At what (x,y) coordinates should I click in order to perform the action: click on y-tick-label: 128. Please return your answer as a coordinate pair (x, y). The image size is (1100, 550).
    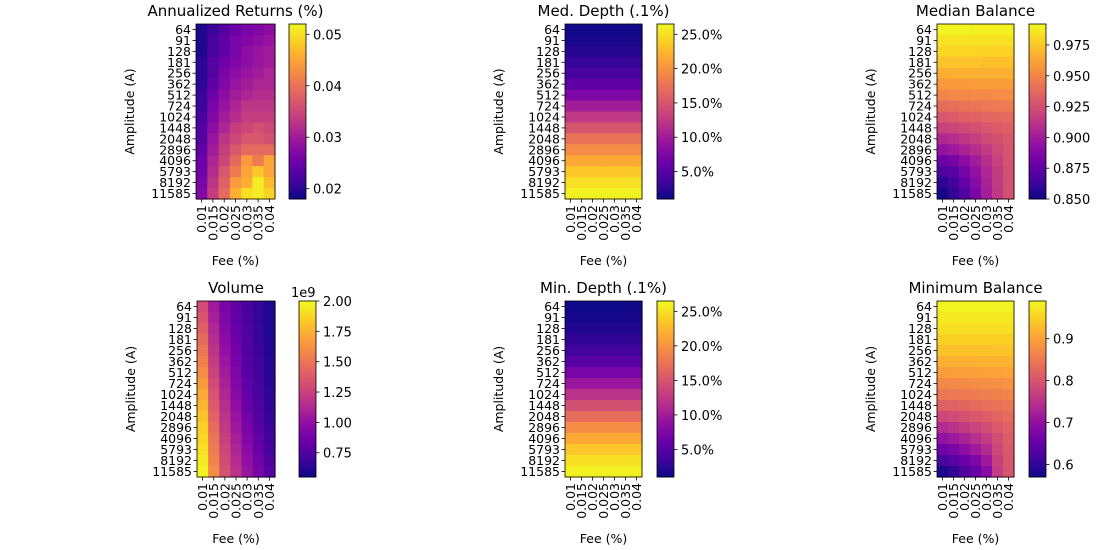
    Looking at the image, I should click on (548, 328).